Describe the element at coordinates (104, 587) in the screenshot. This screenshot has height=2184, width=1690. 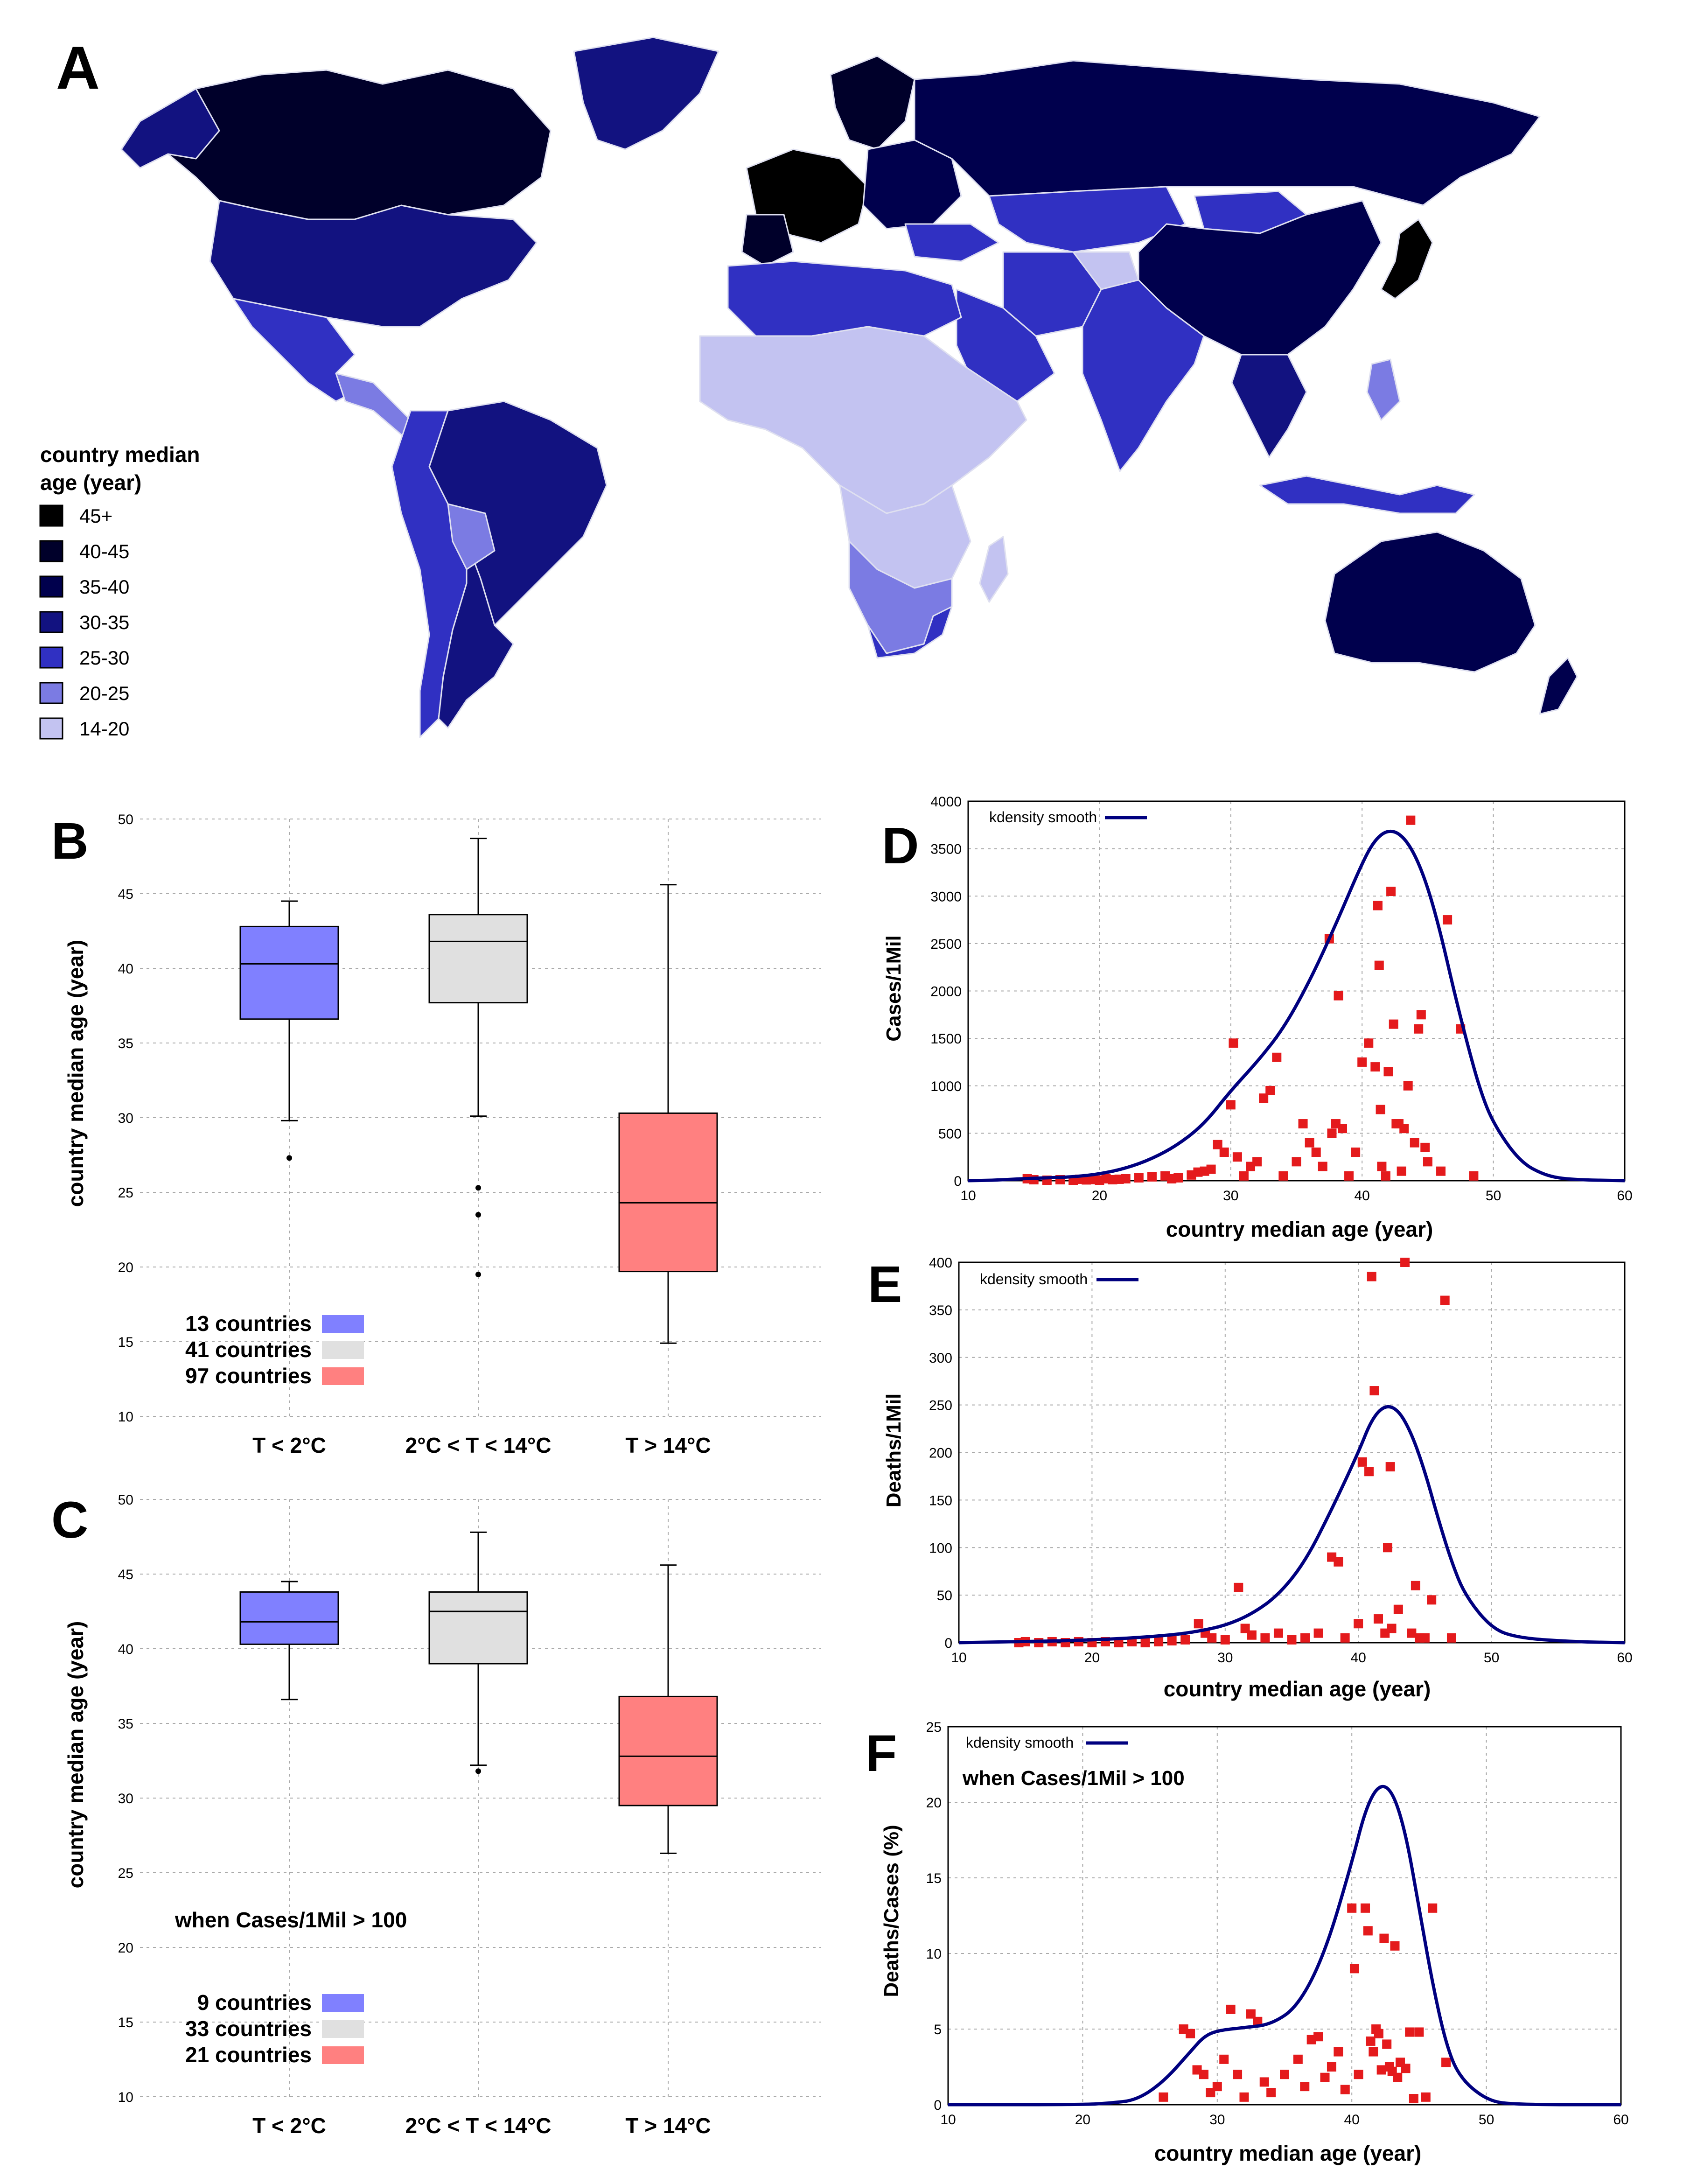
I see `map-legend-label: 35-40` at that location.